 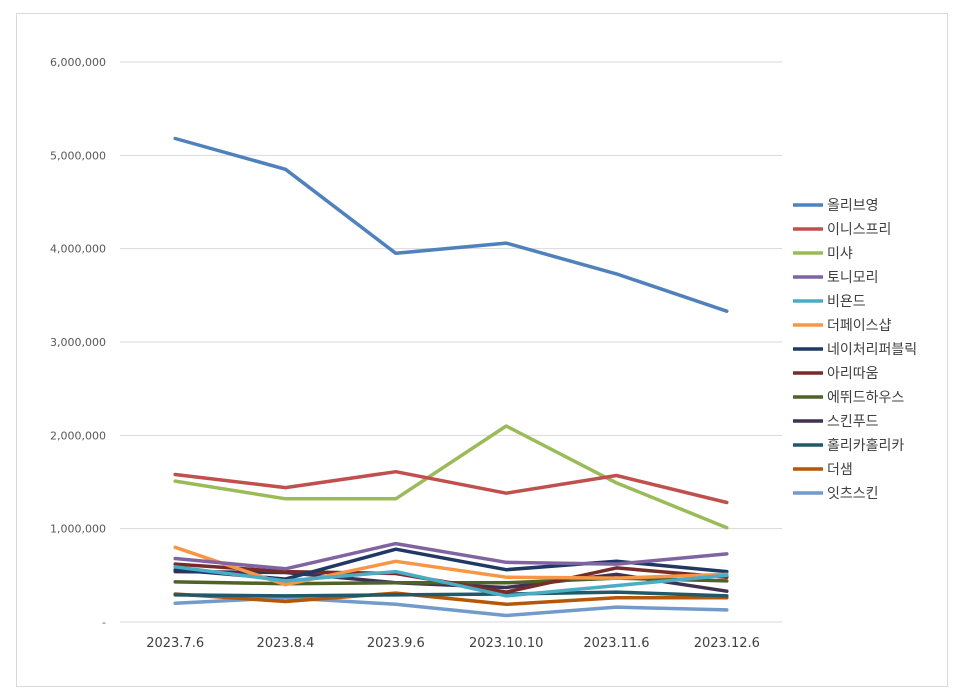 What do you see at coordinates (78, 529) in the screenshot?
I see `y-tick-label: 1,000,000` at bounding box center [78, 529].